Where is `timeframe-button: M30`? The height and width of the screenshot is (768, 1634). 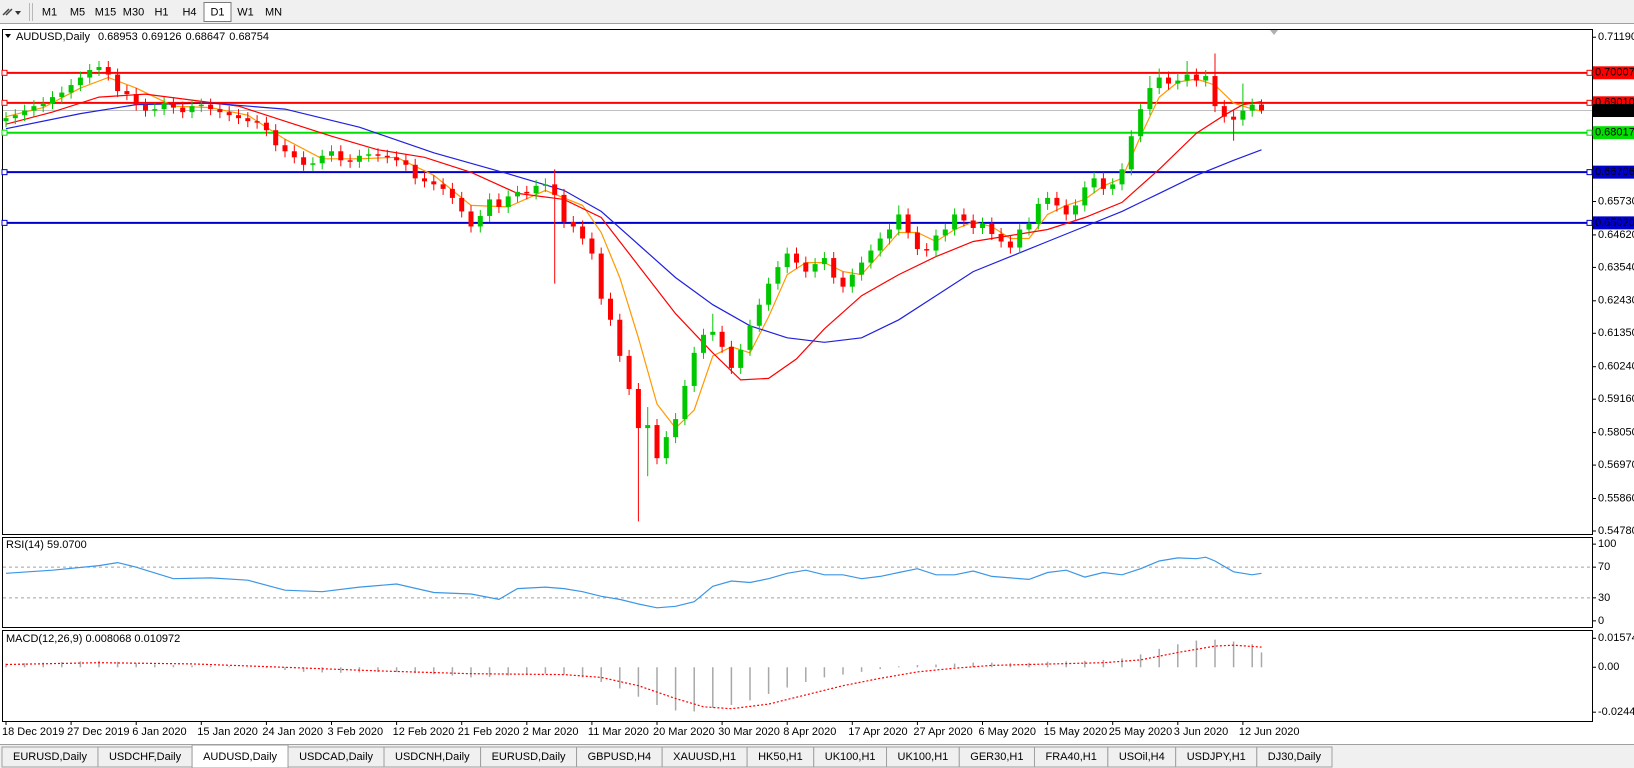
timeframe-button: M30 is located at coordinates (133, 12).